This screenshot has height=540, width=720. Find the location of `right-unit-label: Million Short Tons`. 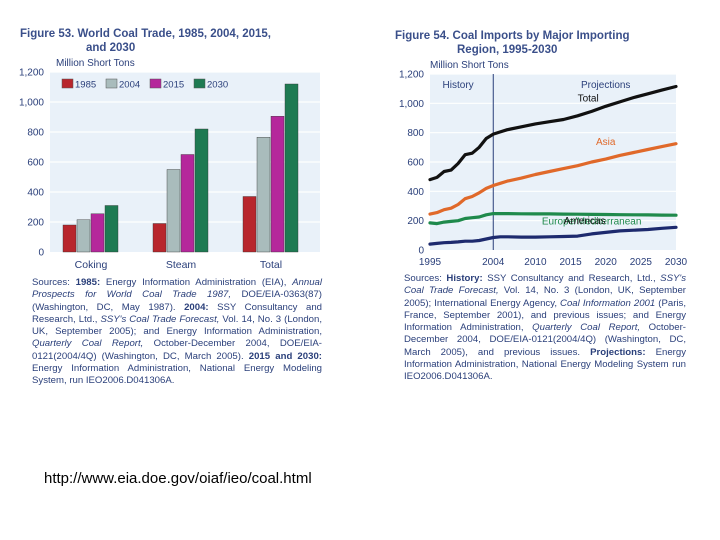

right-unit-label: Million Short Tons is located at coordinates (469, 65).